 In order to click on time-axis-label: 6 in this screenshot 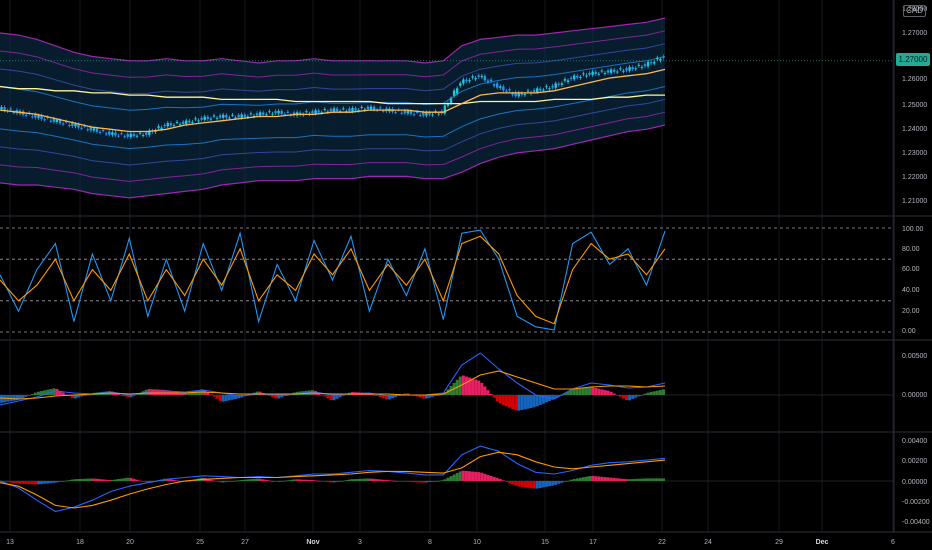, I will do `click(893, 542)`.